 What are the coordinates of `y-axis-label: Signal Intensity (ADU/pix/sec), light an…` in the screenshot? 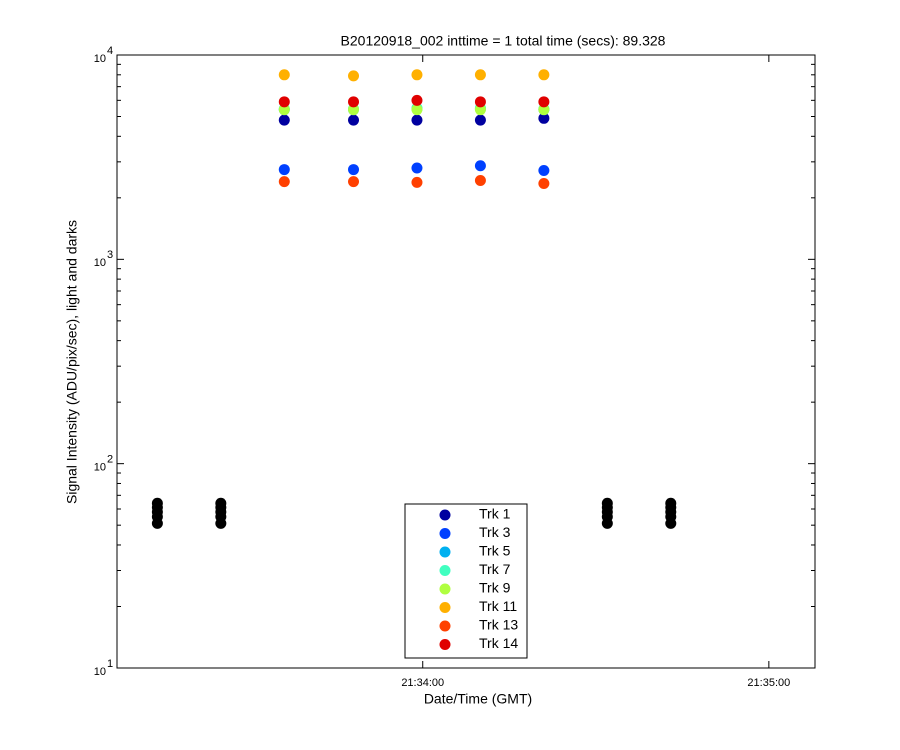 It's located at (72, 362).